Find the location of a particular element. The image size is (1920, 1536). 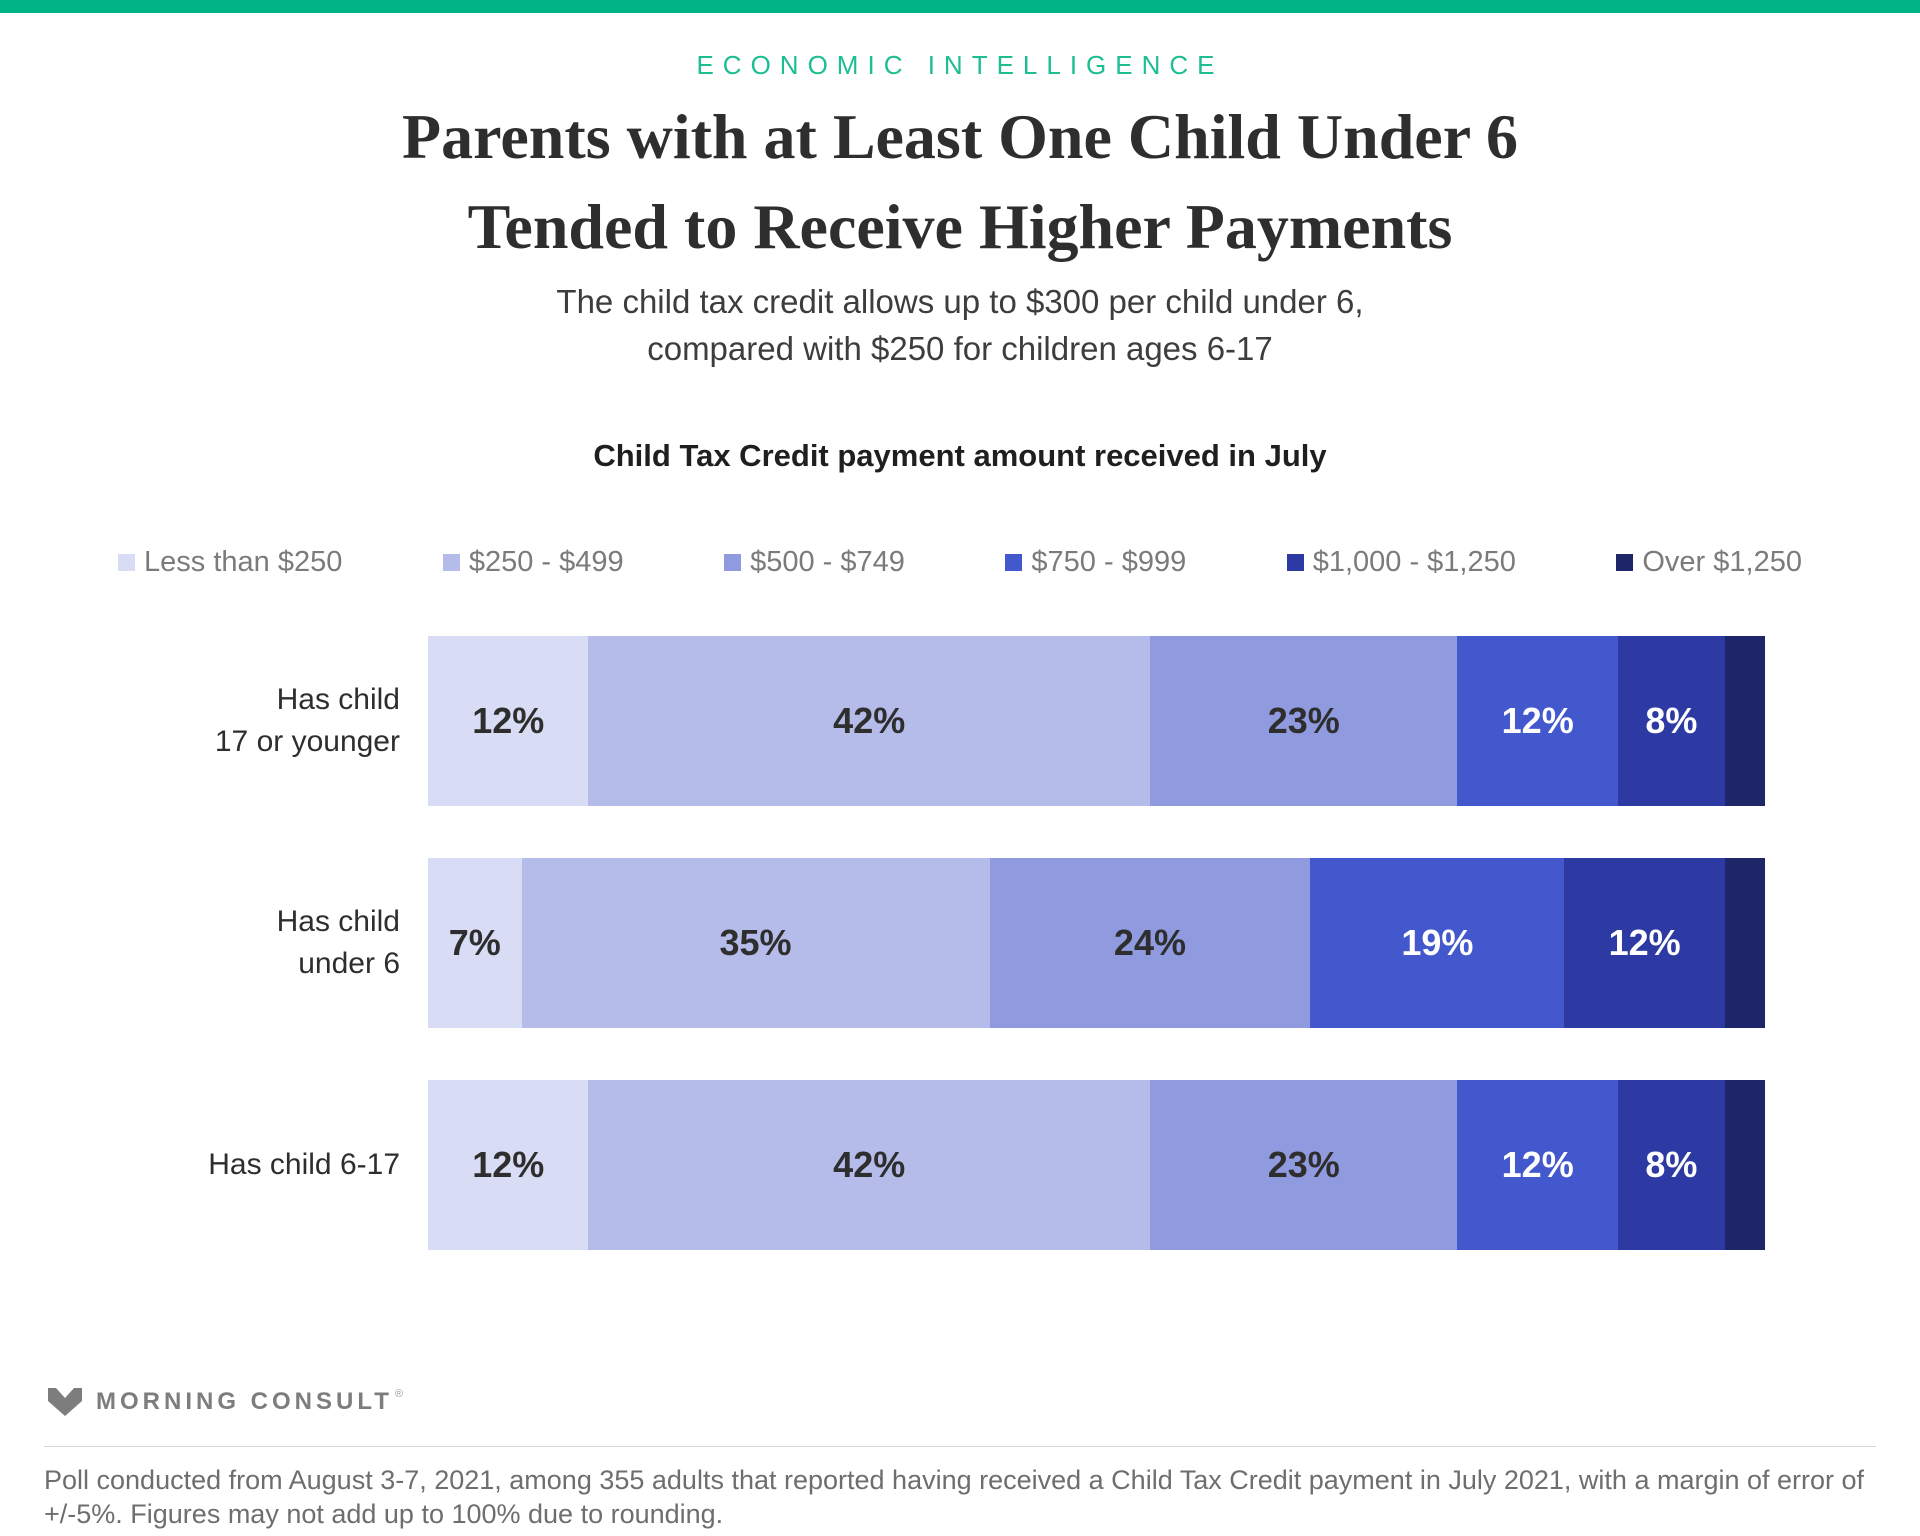

brand-logo: MORNING CONSULT ® is located at coordinates (984, 1402).